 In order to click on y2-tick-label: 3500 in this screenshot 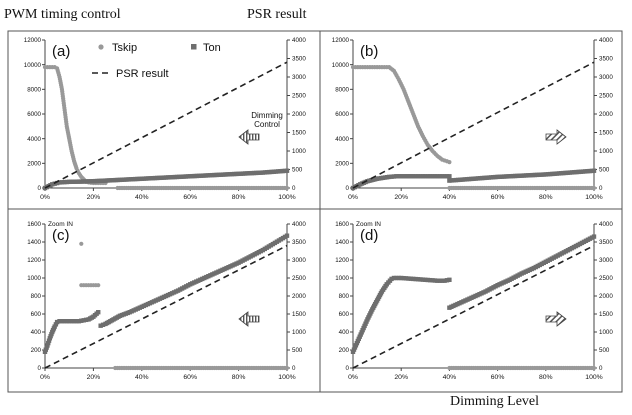, I will do `click(299, 59)`.